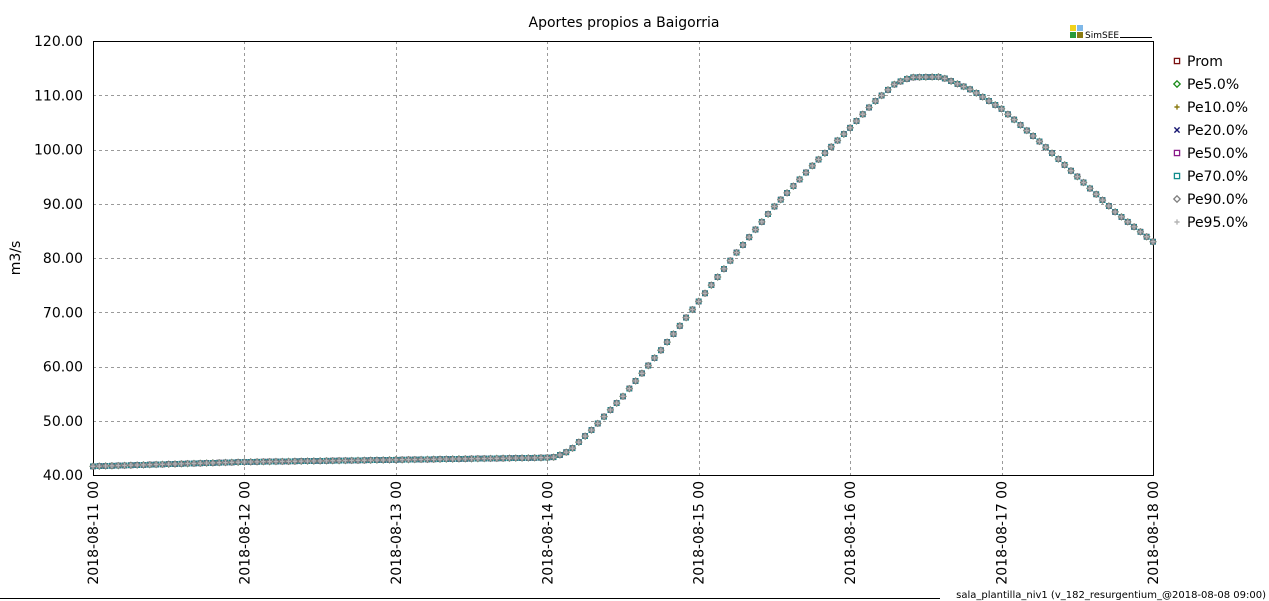 The width and height of the screenshot is (1269, 601). Describe the element at coordinates (624, 23) in the screenshot. I see `chart-title: Aportes propios a Baigorria` at that location.